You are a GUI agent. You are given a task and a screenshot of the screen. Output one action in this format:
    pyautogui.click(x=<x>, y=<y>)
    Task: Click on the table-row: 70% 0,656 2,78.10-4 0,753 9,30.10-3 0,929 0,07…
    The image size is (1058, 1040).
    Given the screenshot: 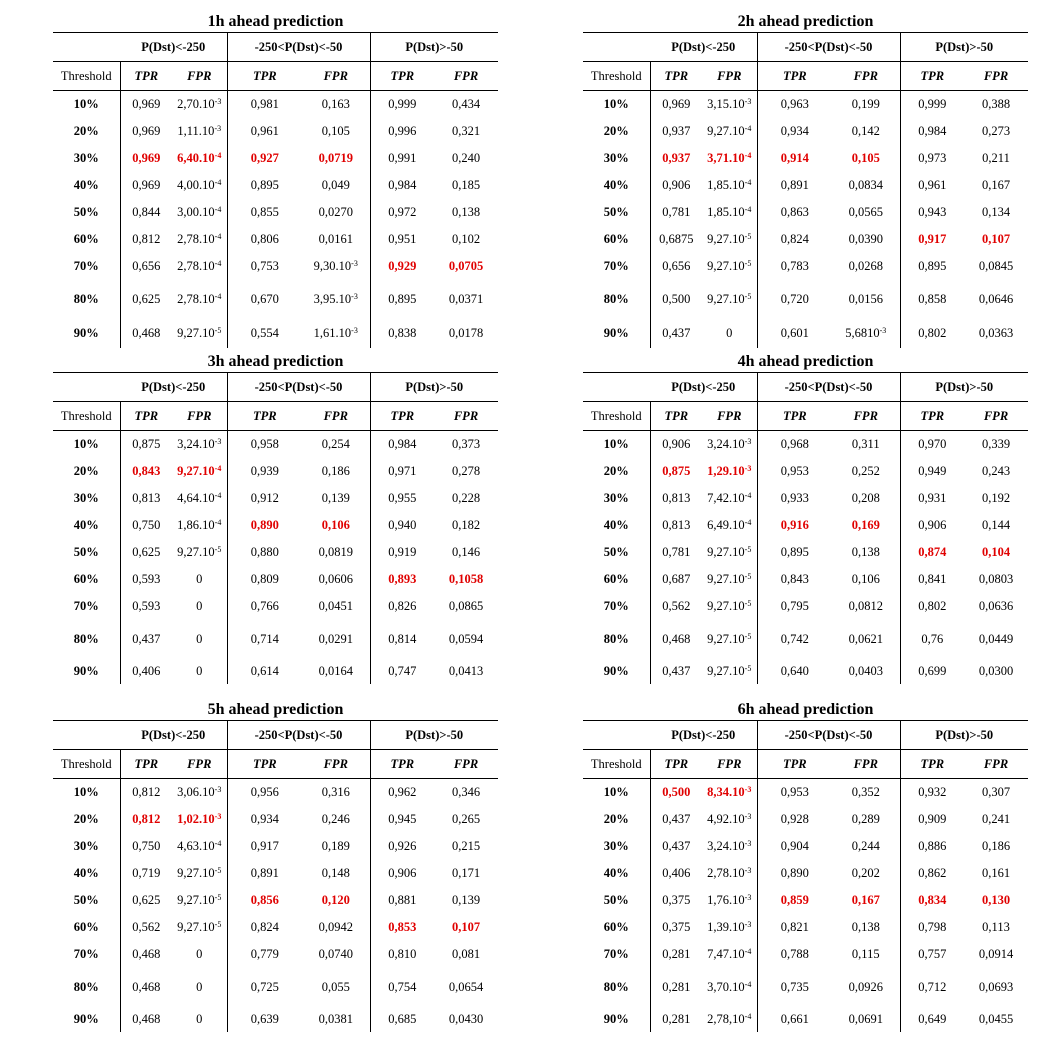 What is the action you would take?
    pyautogui.click(x=275, y=266)
    